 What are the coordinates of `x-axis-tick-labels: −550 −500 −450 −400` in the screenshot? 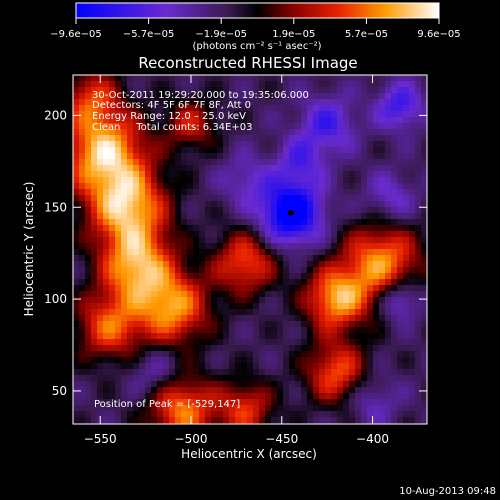 It's located at (236, 439).